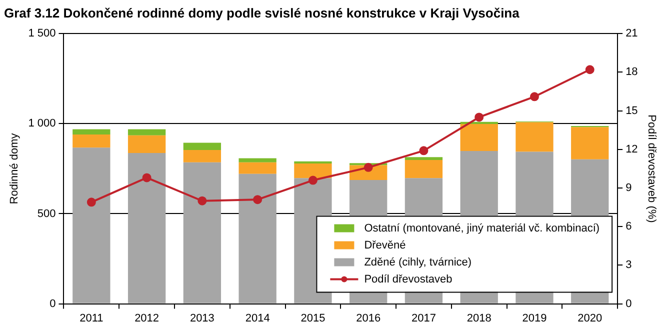  I want to click on chart-title: Graf 3.12 Dokončené rodinné domy podle svislé nosné konstrukce v Kraji Vysočina, so click(262, 12).